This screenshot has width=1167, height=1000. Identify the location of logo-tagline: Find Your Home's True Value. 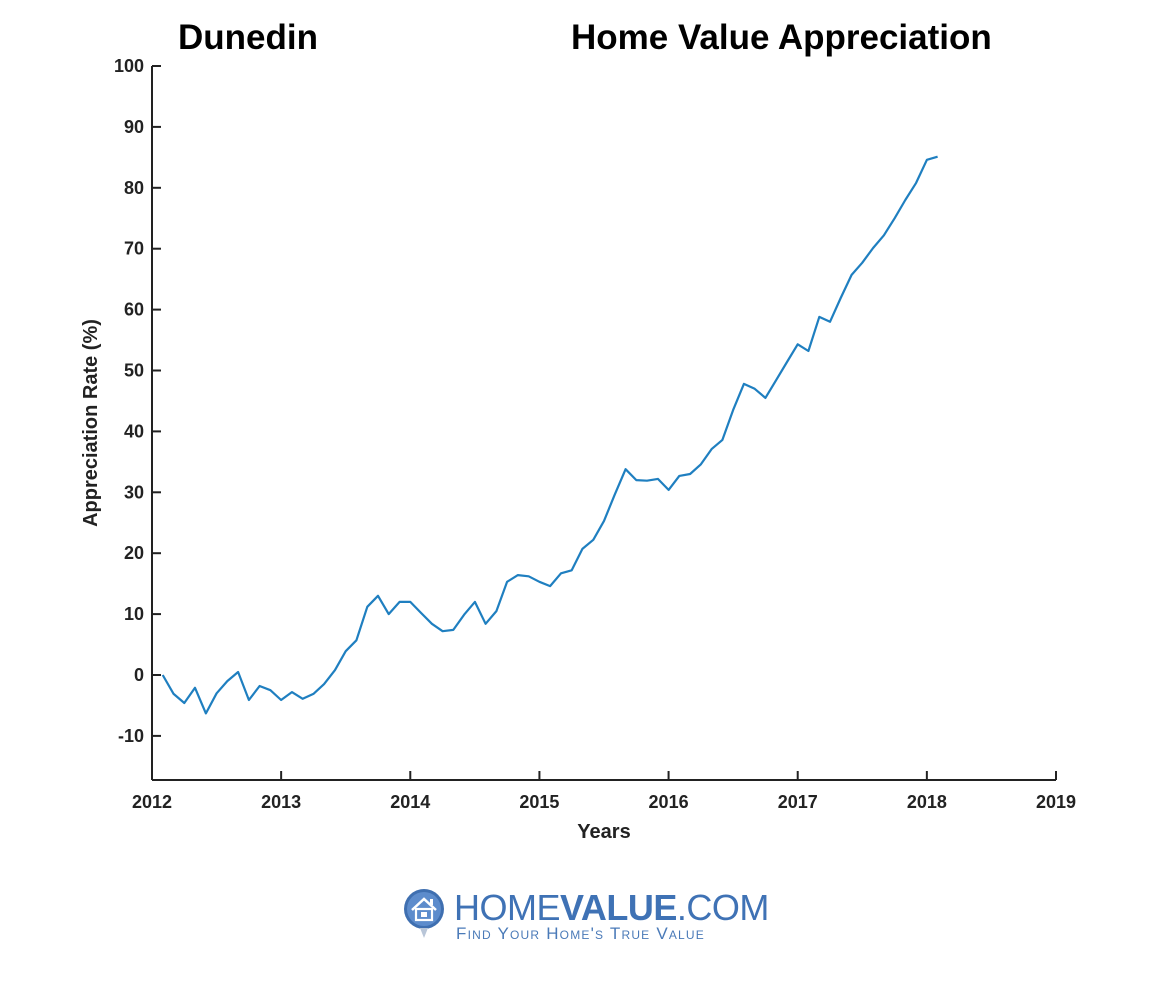
(581, 933).